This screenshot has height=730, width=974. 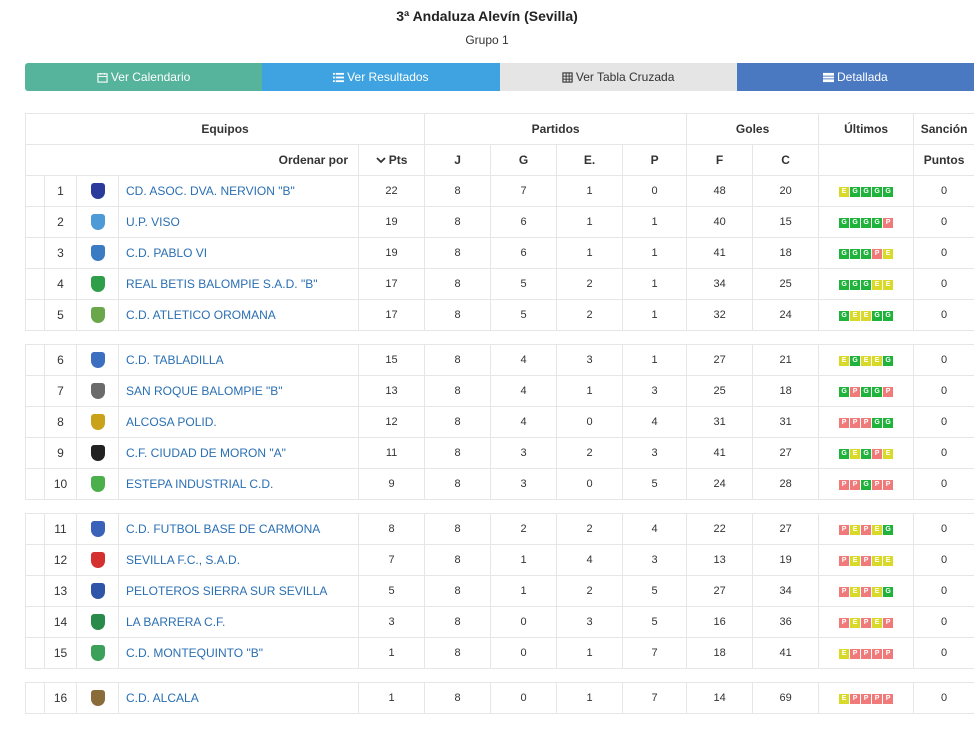 What do you see at coordinates (720, 160) in the screenshot?
I see `column-header-f: F` at bounding box center [720, 160].